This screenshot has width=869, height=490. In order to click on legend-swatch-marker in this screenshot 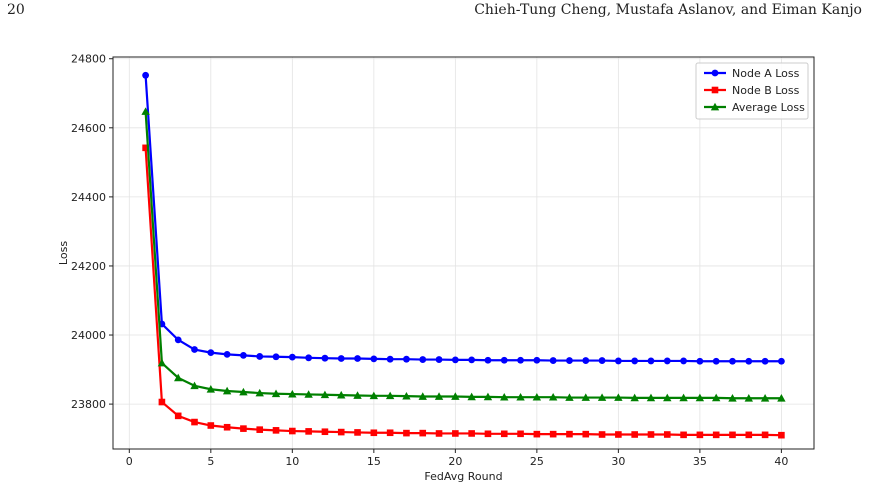, I will do `click(715, 73)`.